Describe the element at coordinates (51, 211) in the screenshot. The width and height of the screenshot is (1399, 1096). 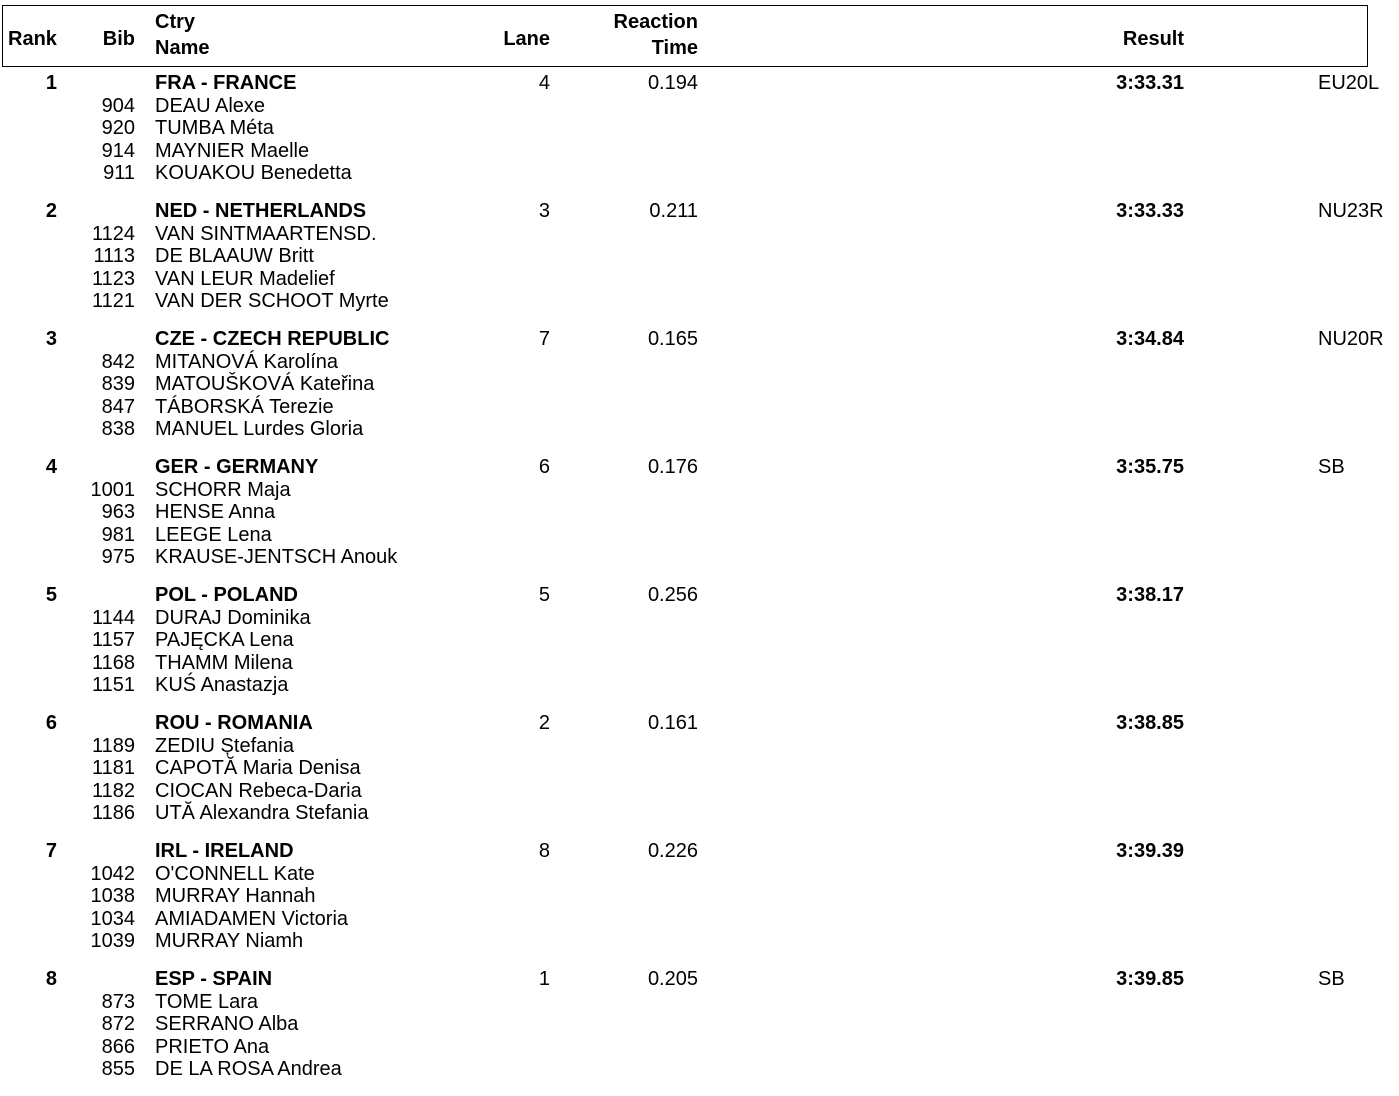
I see `rank: 2` at that location.